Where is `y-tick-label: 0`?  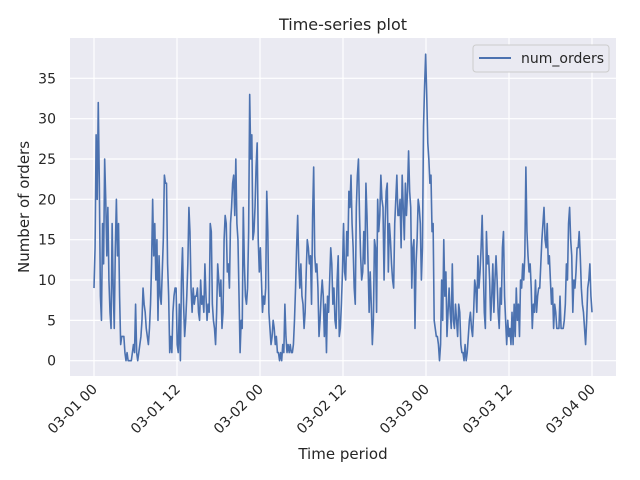
y-tick-label: 0 is located at coordinates (51, 362).